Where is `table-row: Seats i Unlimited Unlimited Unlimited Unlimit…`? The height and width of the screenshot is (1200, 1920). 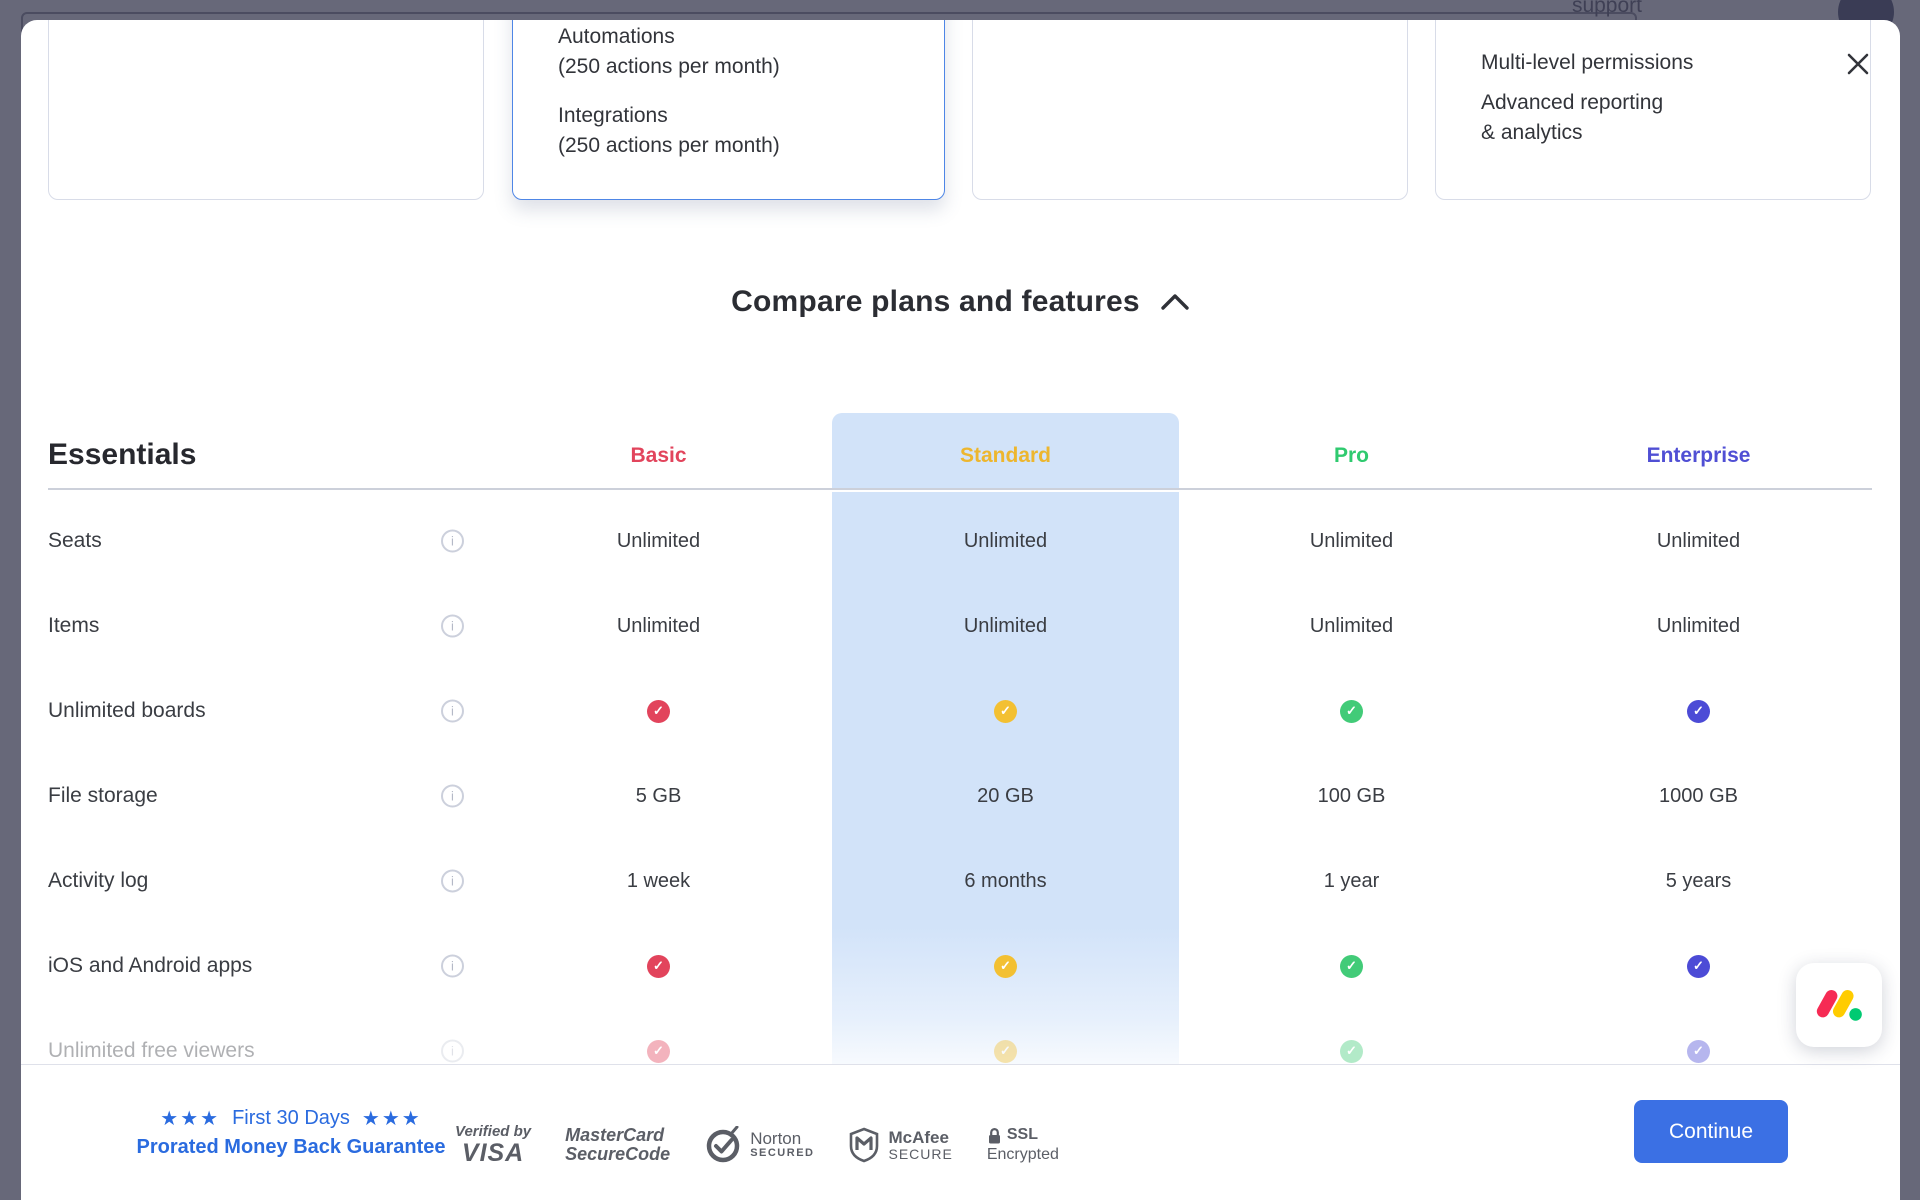 table-row: Seats i Unlimited Unlimited Unlimited Unlimit… is located at coordinates (960, 541).